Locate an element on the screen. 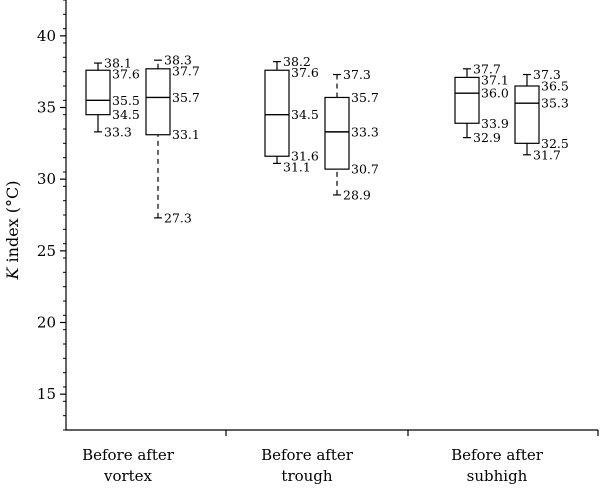 The height and width of the screenshot is (492, 600). q3-label: 37.1 is located at coordinates (495, 79).